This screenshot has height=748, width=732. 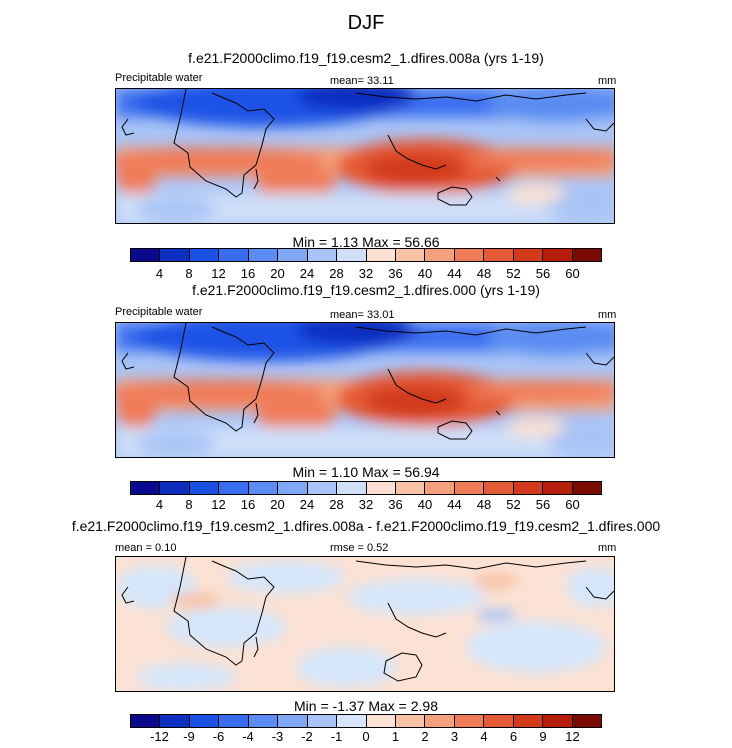 What do you see at coordinates (366, 706) in the screenshot?
I see `panel3-minmax: Min = -1.37 Max = 2.98` at bounding box center [366, 706].